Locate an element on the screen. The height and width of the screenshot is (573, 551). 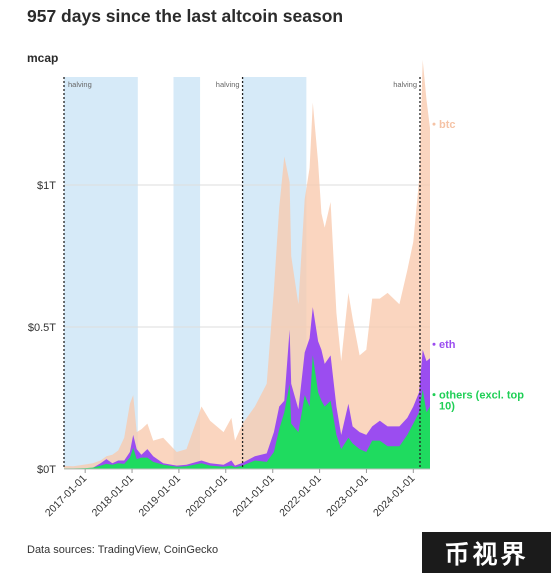
x-tick-label: 2023-01-01 is located at coordinates (347, 496).